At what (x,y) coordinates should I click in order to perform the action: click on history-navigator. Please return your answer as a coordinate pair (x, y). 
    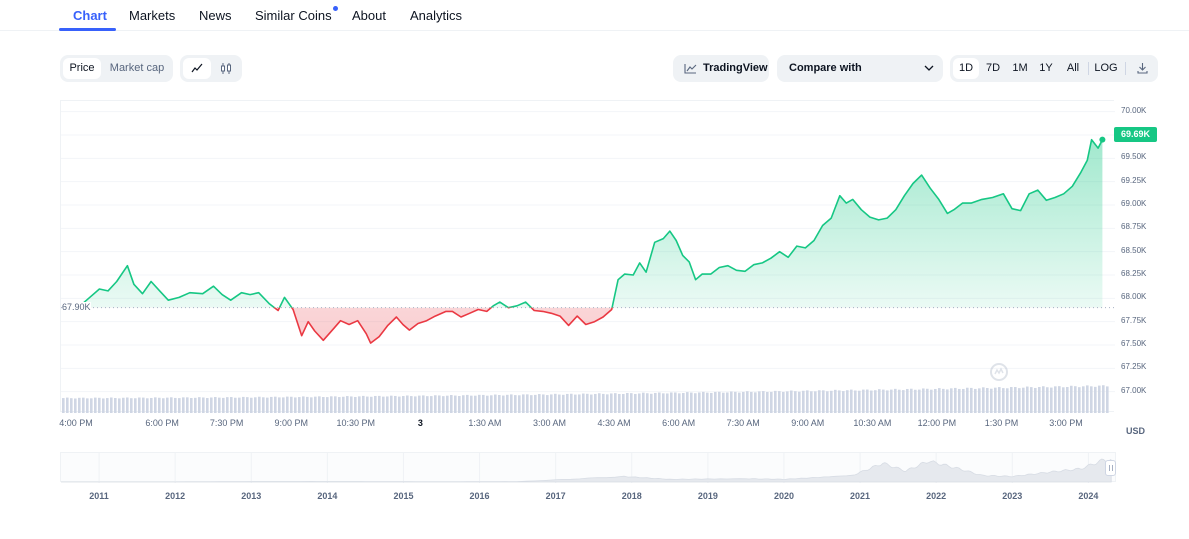
    Looking at the image, I should click on (588, 467).